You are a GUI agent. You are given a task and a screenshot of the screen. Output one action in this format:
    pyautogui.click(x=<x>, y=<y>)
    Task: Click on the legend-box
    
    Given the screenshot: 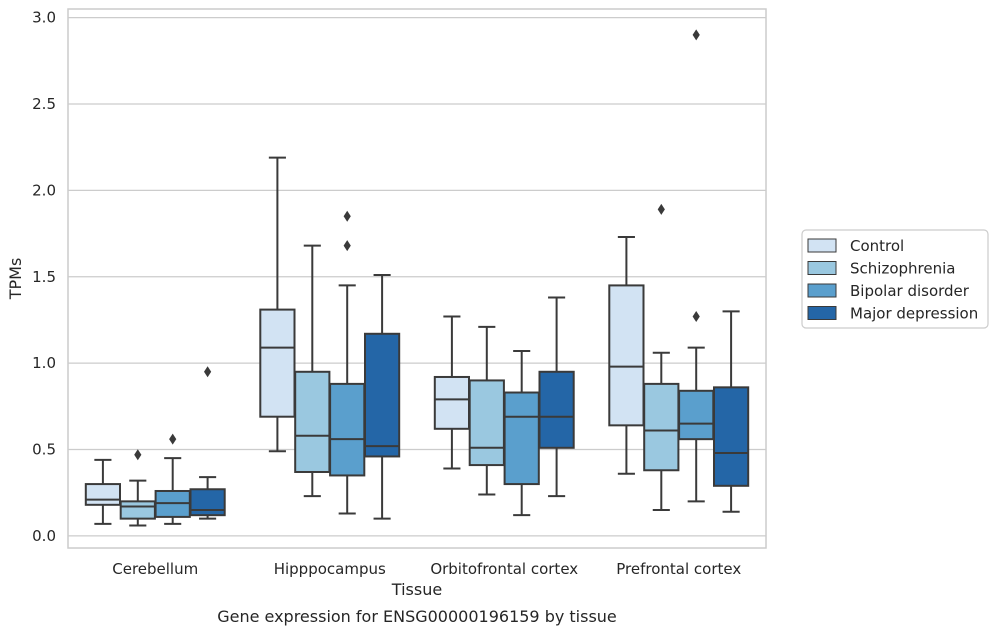 What is the action you would take?
    pyautogui.click(x=895, y=279)
    